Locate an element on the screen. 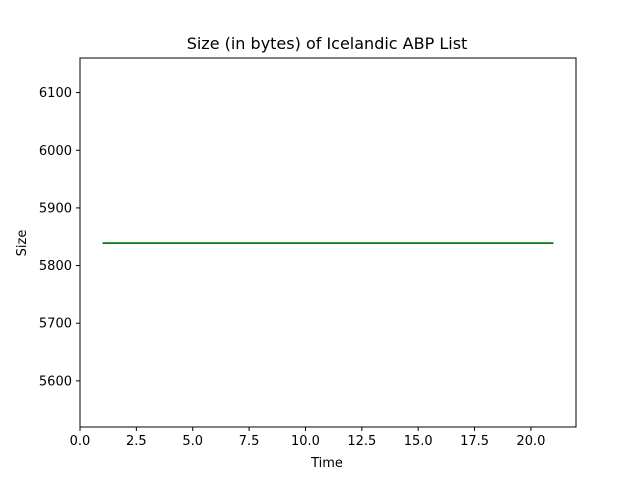 The image size is (640, 480). y-tick-label: 5600 is located at coordinates (55, 381).